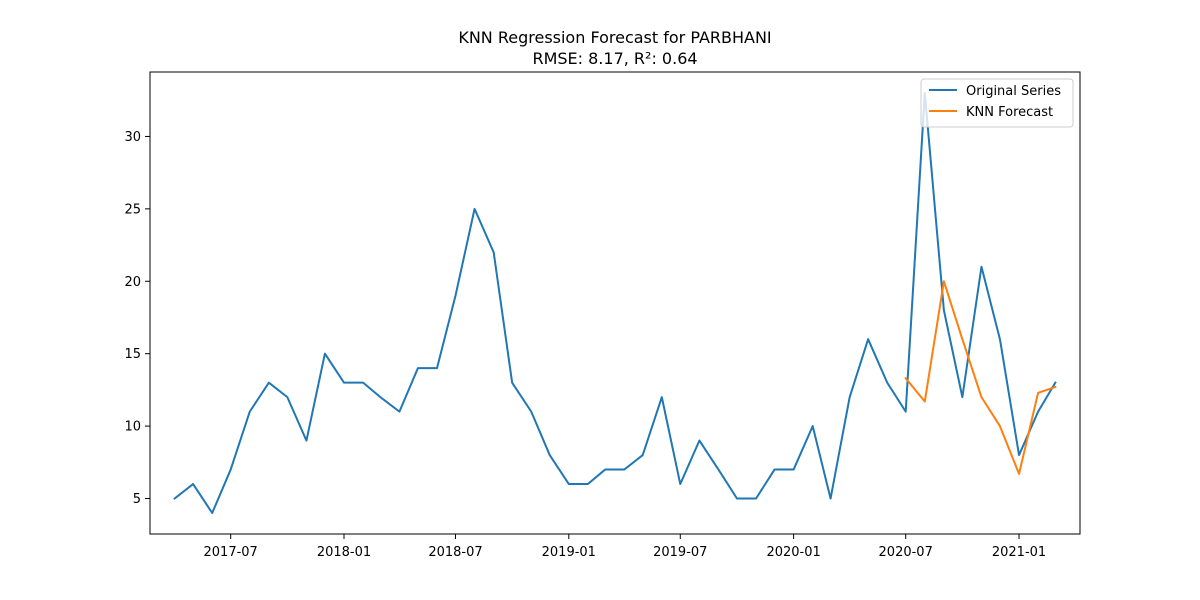 The height and width of the screenshot is (600, 1200). I want to click on x-tick-label: 2019-07, so click(680, 552).